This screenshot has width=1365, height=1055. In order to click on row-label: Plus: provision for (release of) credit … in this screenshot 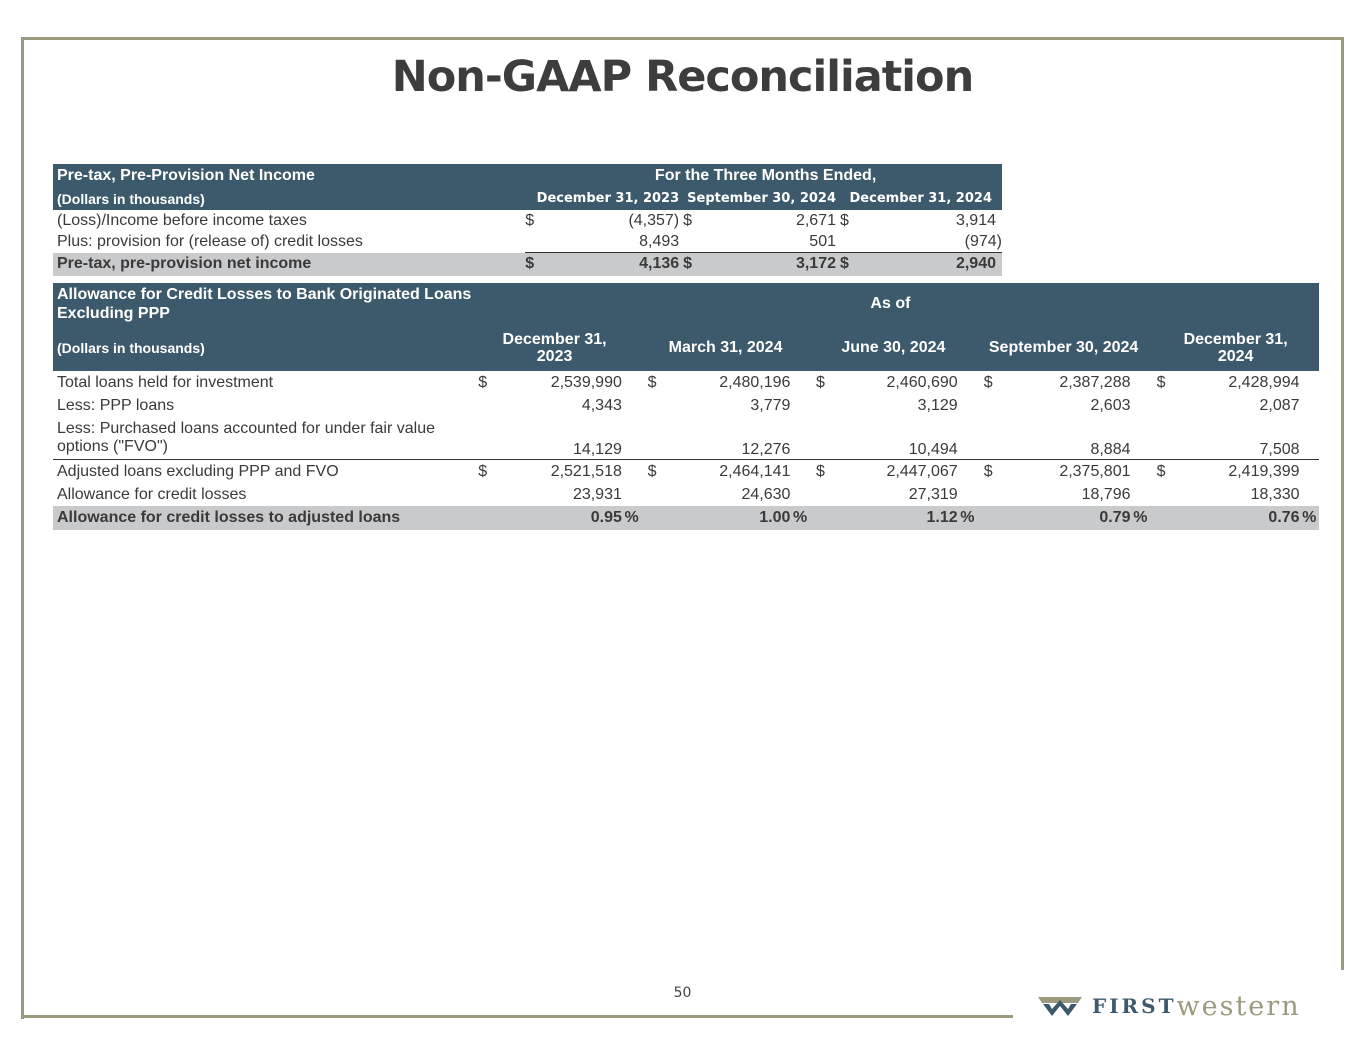, I will do `click(210, 241)`.